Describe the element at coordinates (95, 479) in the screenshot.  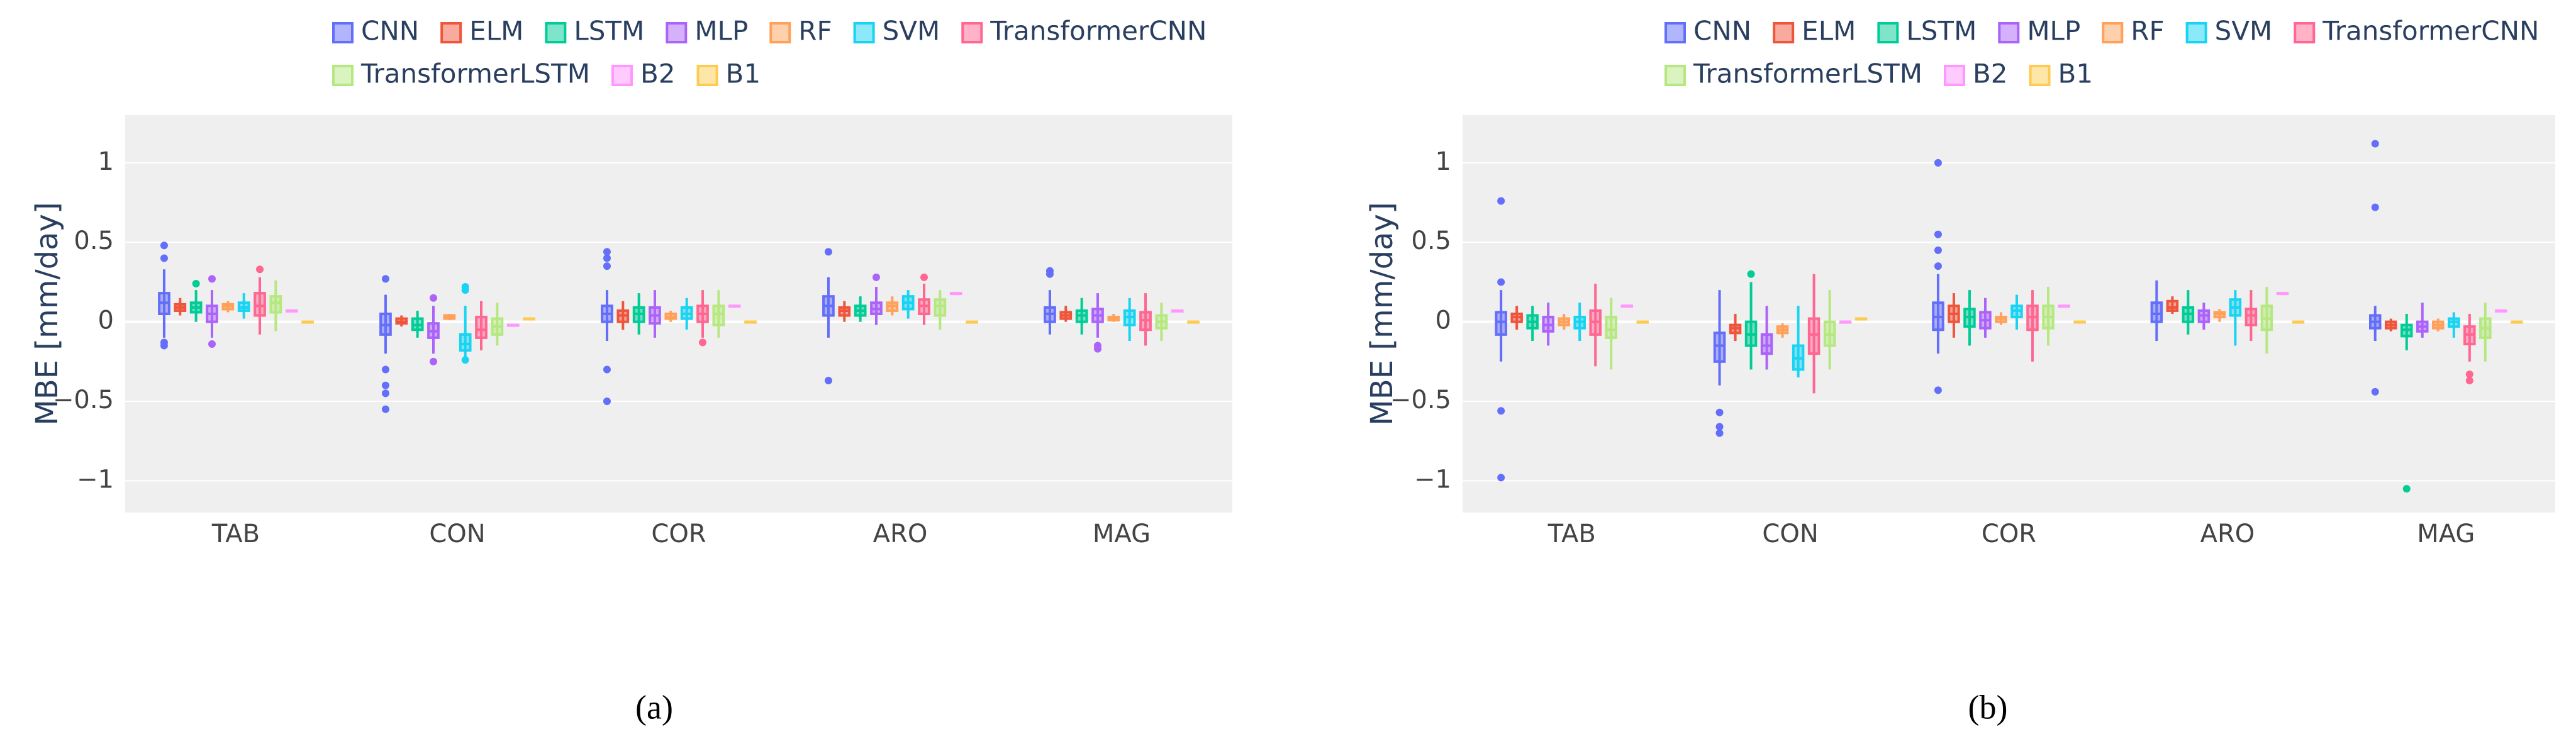
I see `y-tick-label: −1` at that location.